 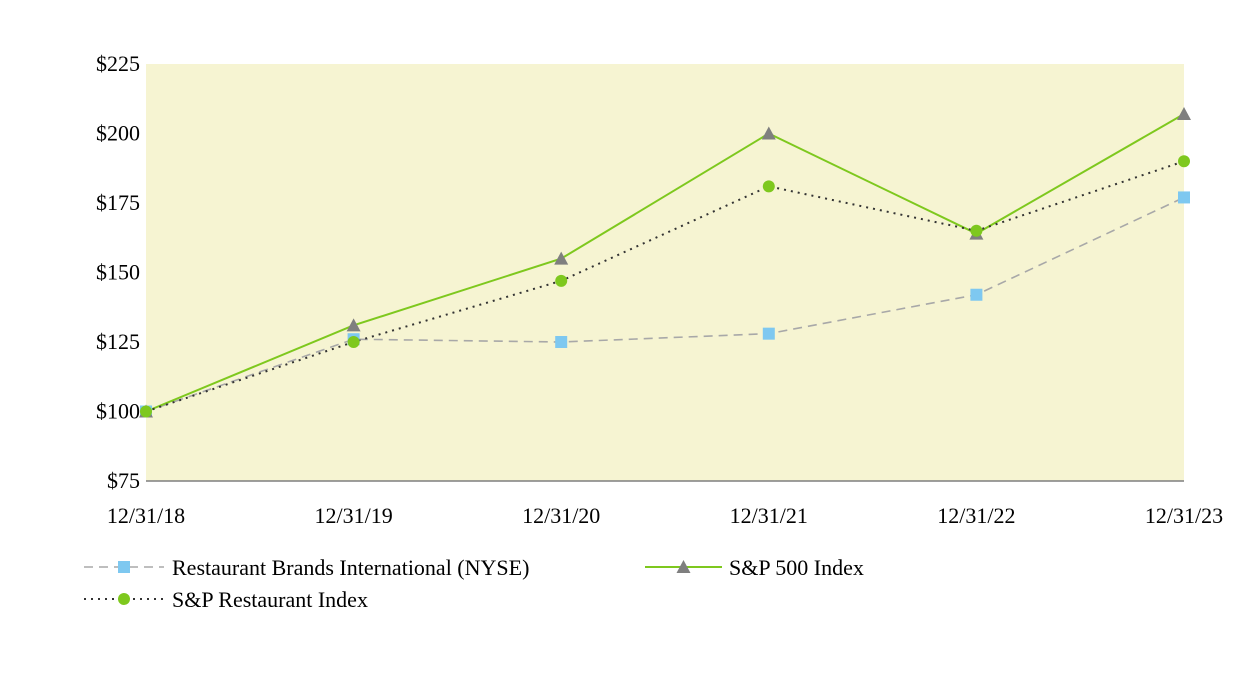 I want to click on legend-item-restaurant-brands-international-nyse: Restaurant Brands International (NYSE), so click(x=306, y=567).